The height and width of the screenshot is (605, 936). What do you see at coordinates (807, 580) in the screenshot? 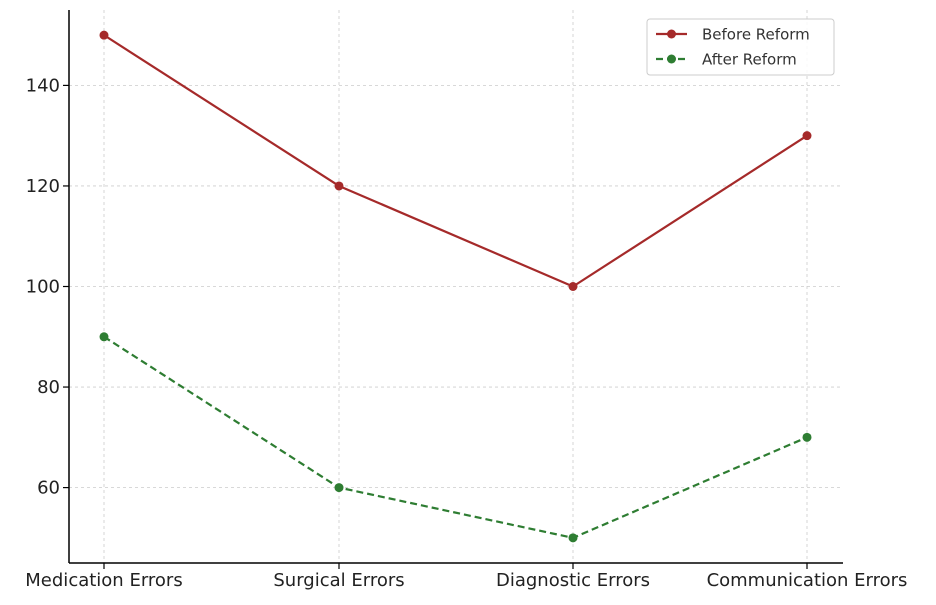
I see `x-tick-label: Communication Errors` at bounding box center [807, 580].